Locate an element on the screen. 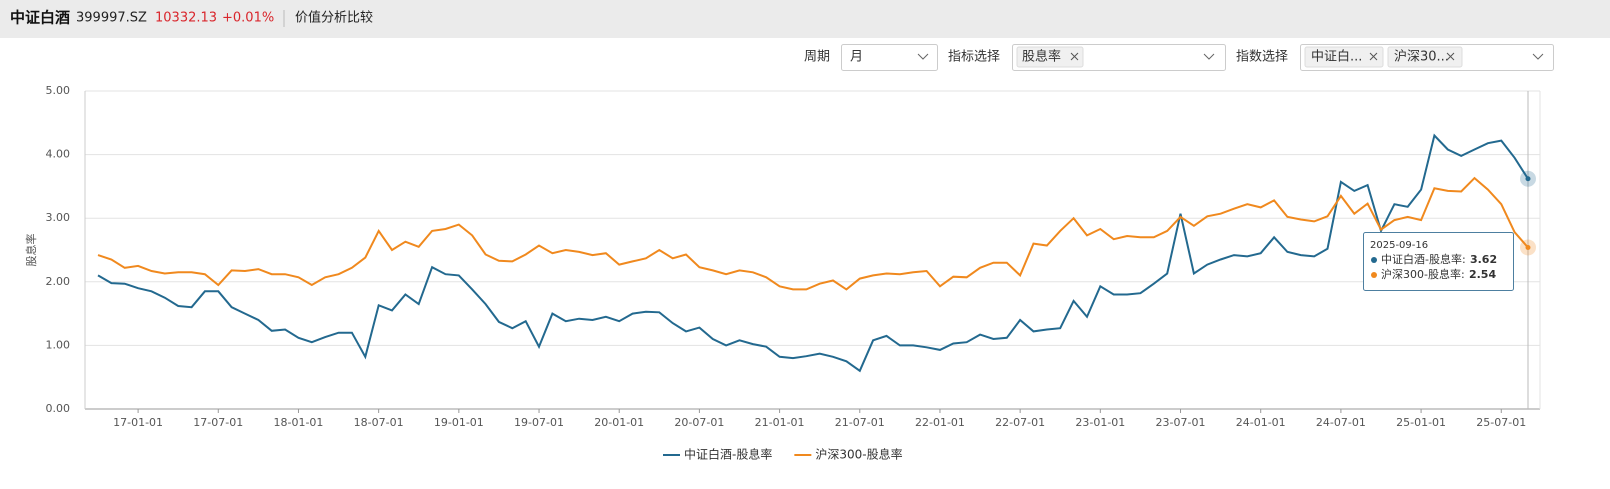 The image size is (1610, 489). tooltip-value: 3.62 is located at coordinates (1483, 259).